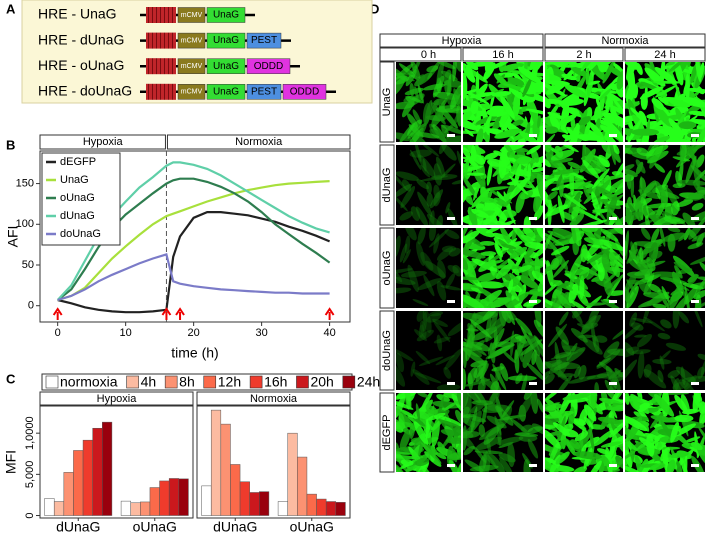  What do you see at coordinates (462, 41) in the screenshot?
I see `group-label: Hypoxia` at bounding box center [462, 41].